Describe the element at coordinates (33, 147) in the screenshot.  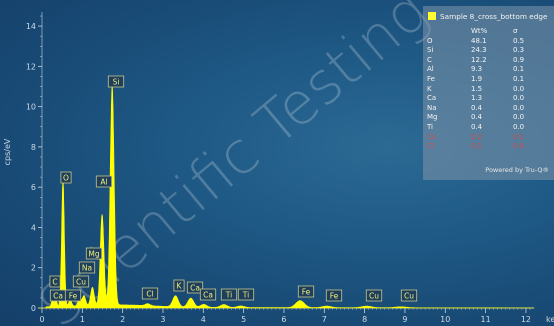
I see `y-tick-label: 8` at that location.